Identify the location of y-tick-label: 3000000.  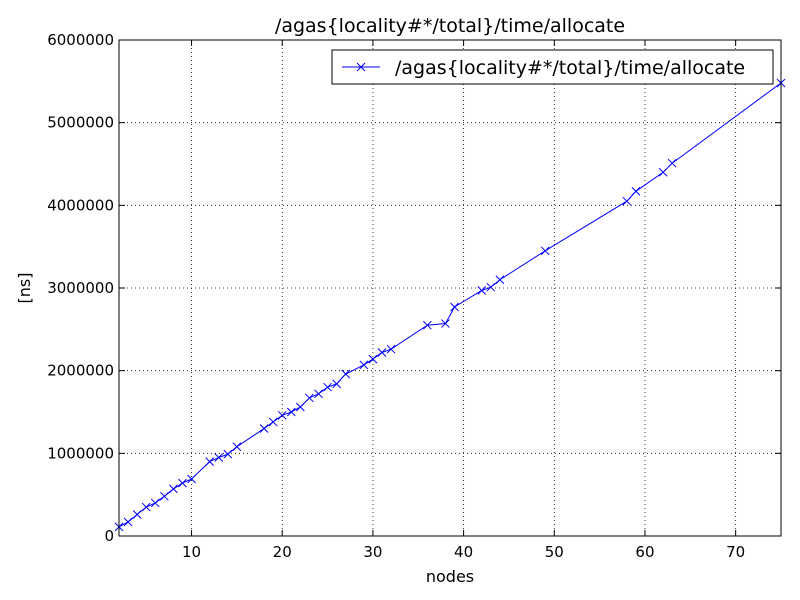
(80, 288).